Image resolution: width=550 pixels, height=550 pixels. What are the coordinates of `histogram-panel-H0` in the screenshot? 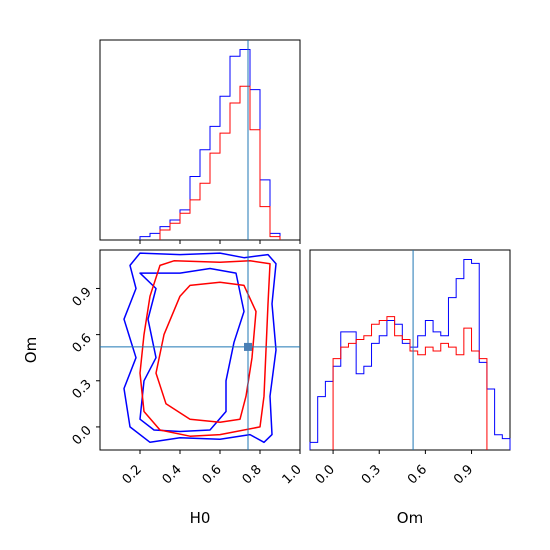 It's located at (200, 140).